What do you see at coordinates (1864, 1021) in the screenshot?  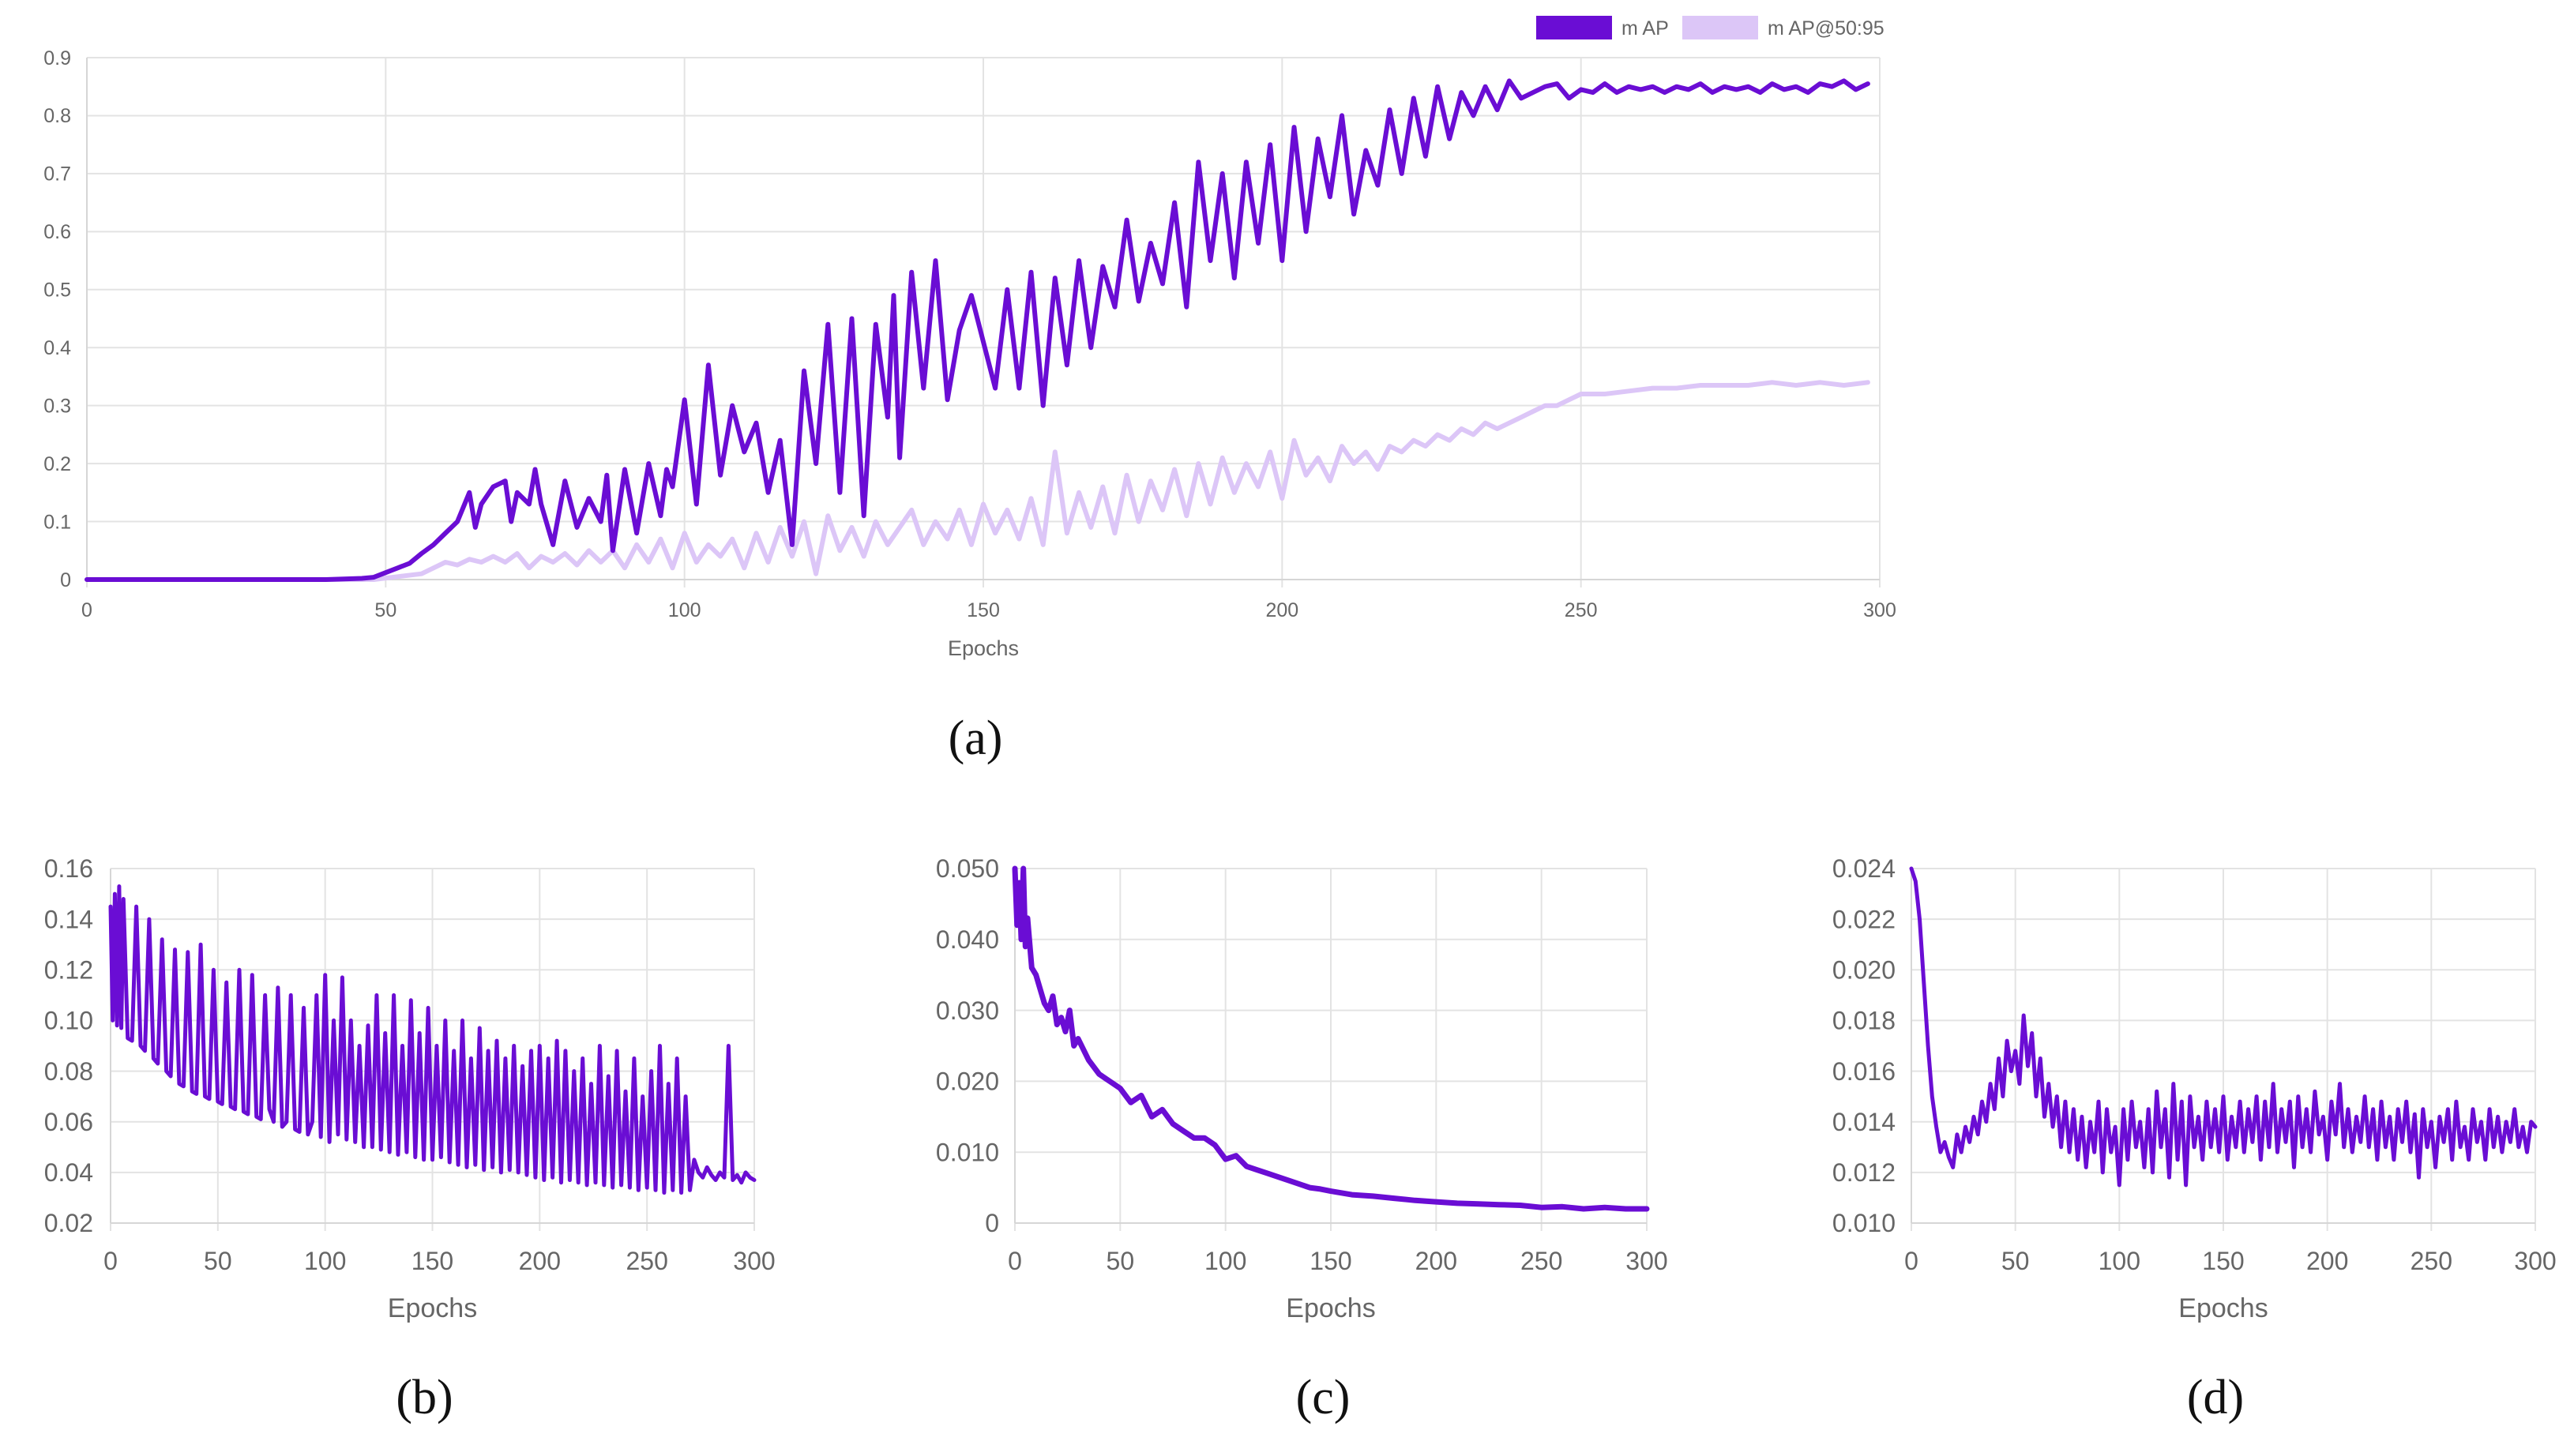 I see `y-tick-label: 0.018` at bounding box center [1864, 1021].